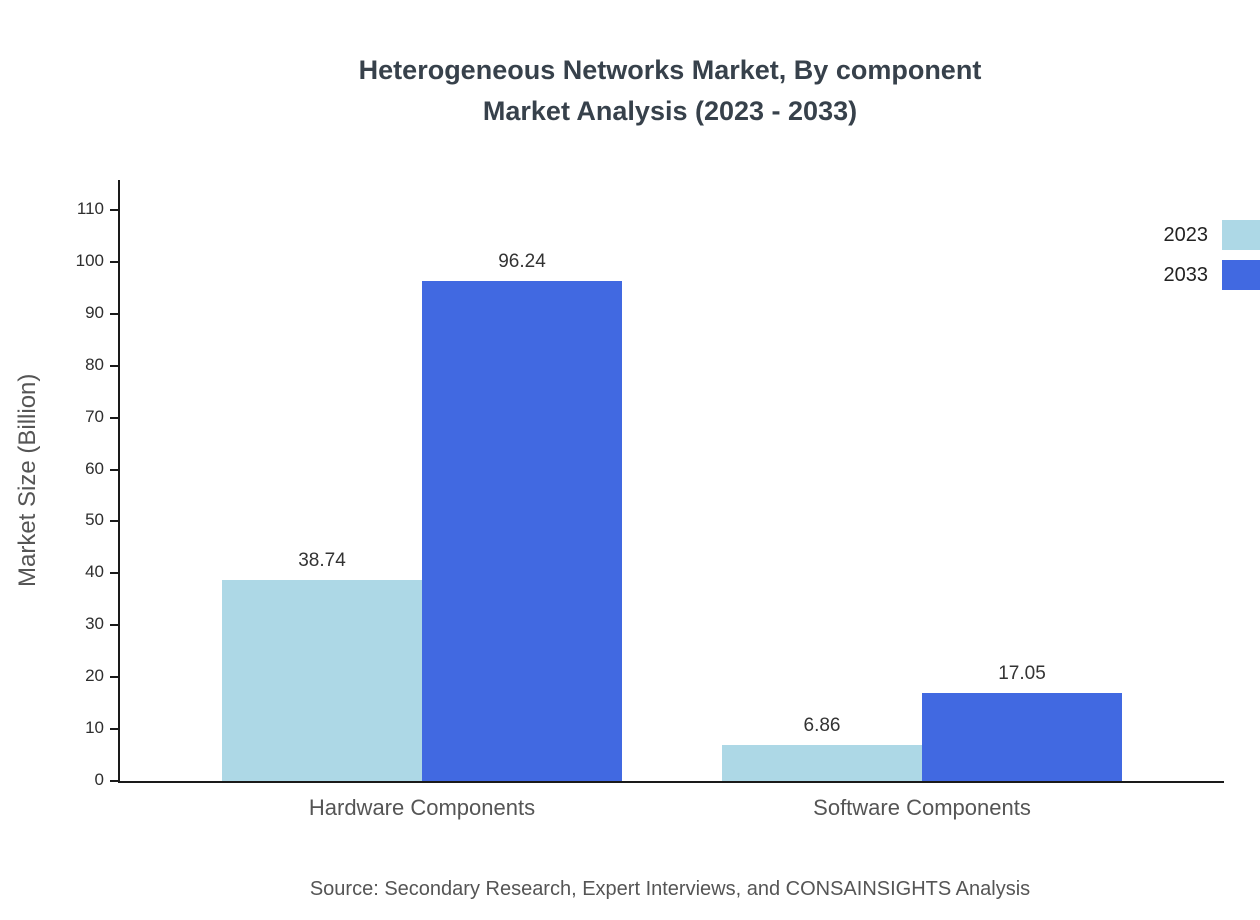 The image size is (1260, 920). I want to click on chart-title-line2: Market Analysis (2023 - 2033), so click(670, 110).